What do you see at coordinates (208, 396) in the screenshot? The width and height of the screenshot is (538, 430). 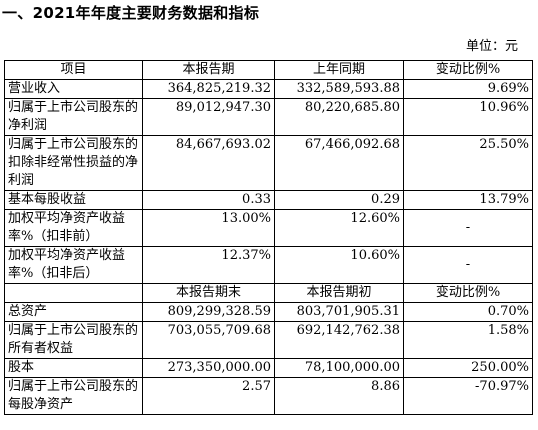 I see `cell-current: 2.57` at bounding box center [208, 396].